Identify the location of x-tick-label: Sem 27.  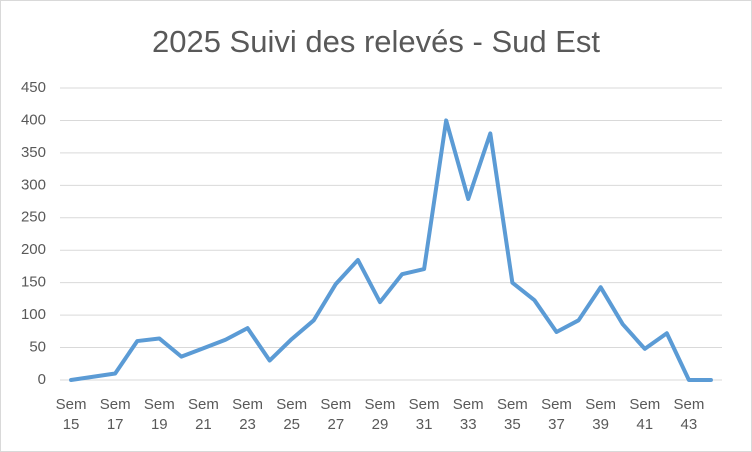
(336, 414).